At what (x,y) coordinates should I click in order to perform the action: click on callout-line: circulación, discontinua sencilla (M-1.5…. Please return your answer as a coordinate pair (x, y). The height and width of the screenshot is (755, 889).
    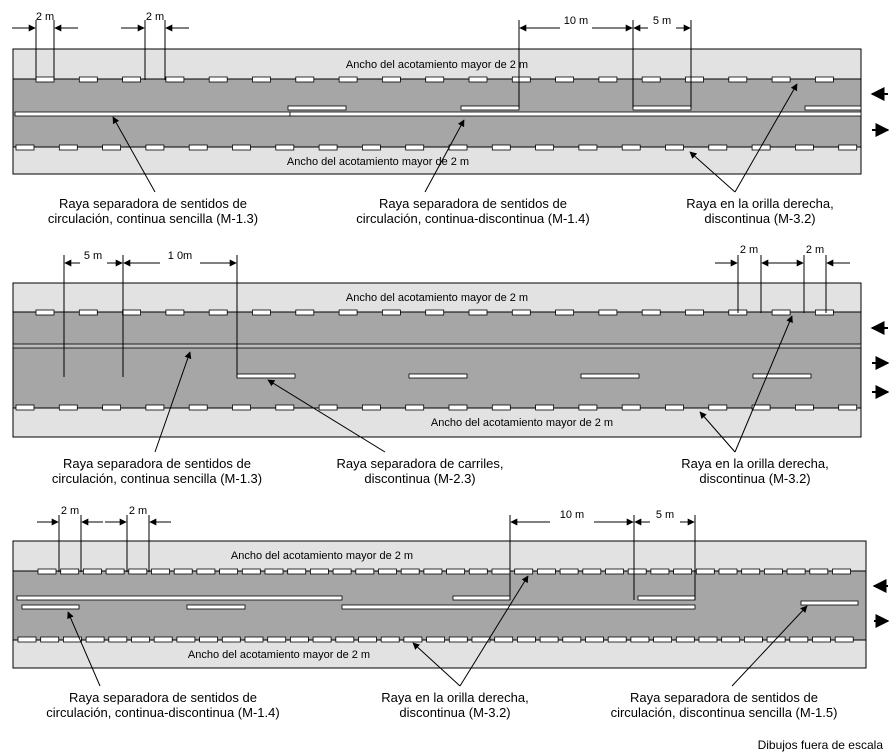
    Looking at the image, I should click on (724, 712).